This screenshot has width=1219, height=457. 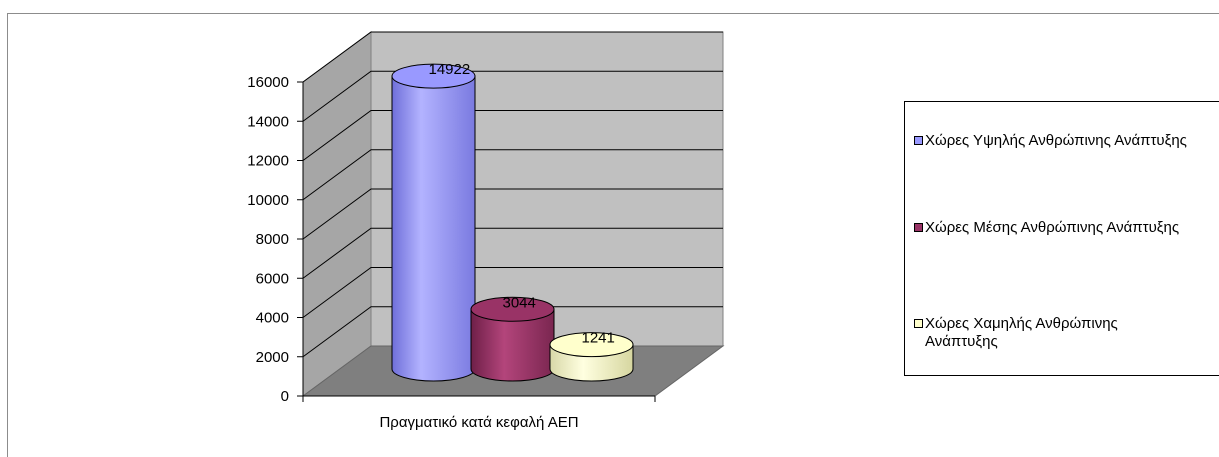 I want to click on y-tick-label: 12000, so click(x=268, y=161).